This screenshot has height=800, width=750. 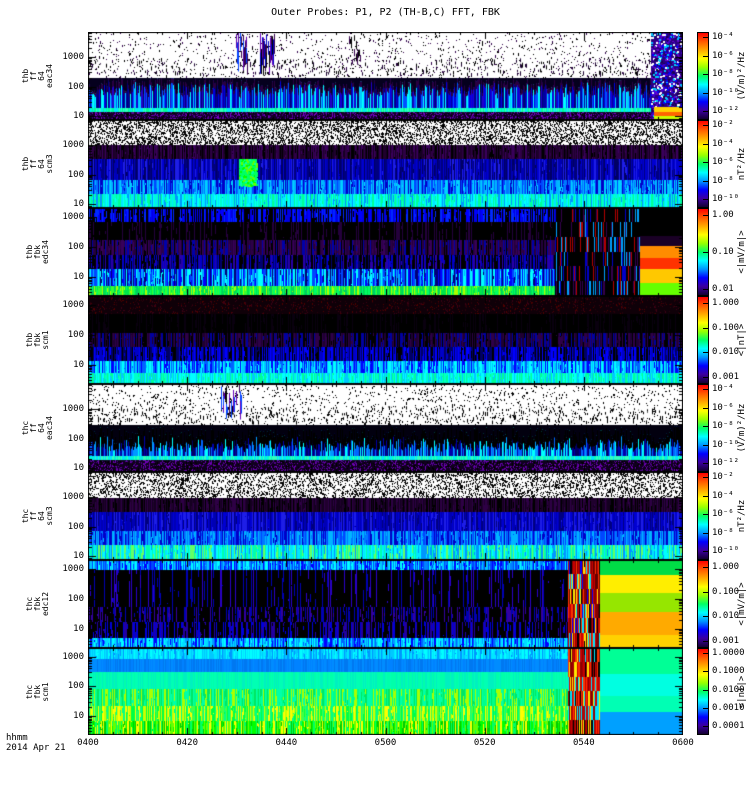 What do you see at coordinates (683, 743) in the screenshot?
I see `x-tick-label: 0600` at bounding box center [683, 743].